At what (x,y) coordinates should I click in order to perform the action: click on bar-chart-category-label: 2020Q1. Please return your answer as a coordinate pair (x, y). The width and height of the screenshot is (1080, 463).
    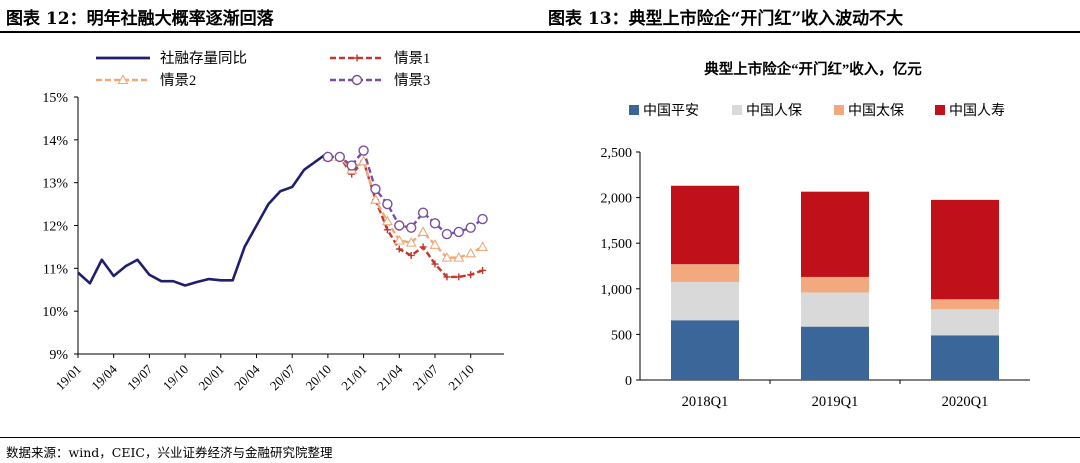
    Looking at the image, I should click on (965, 402).